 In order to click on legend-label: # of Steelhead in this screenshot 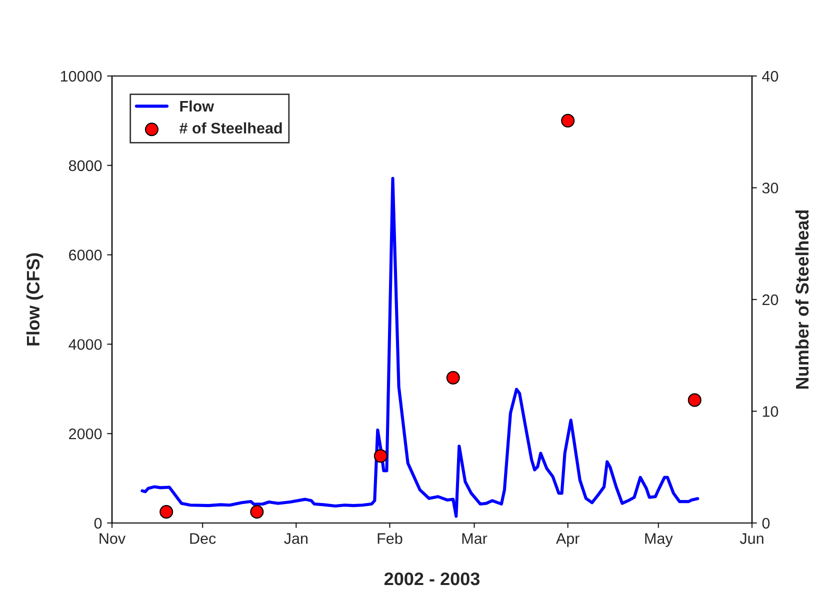, I will do `click(230, 128)`.